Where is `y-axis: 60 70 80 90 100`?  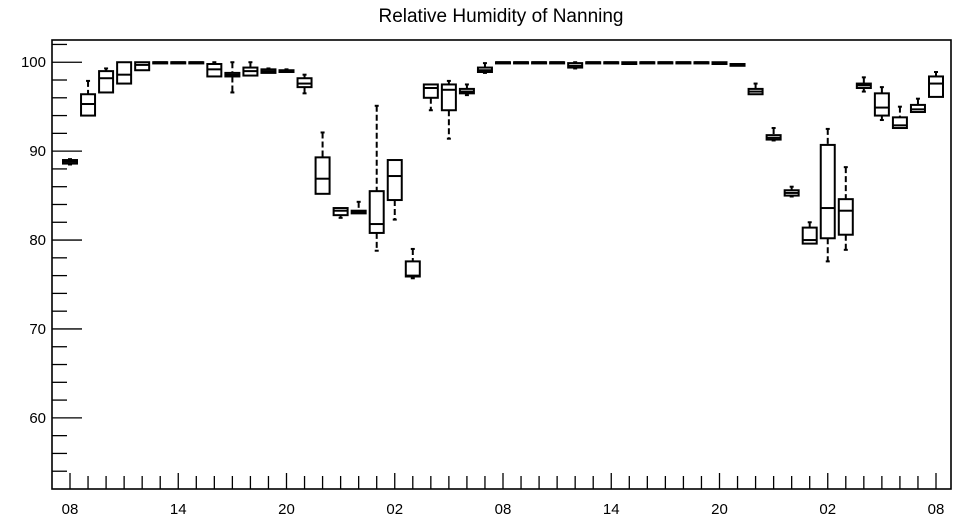
y-axis: 60 70 80 90 100 is located at coordinates (51, 257).